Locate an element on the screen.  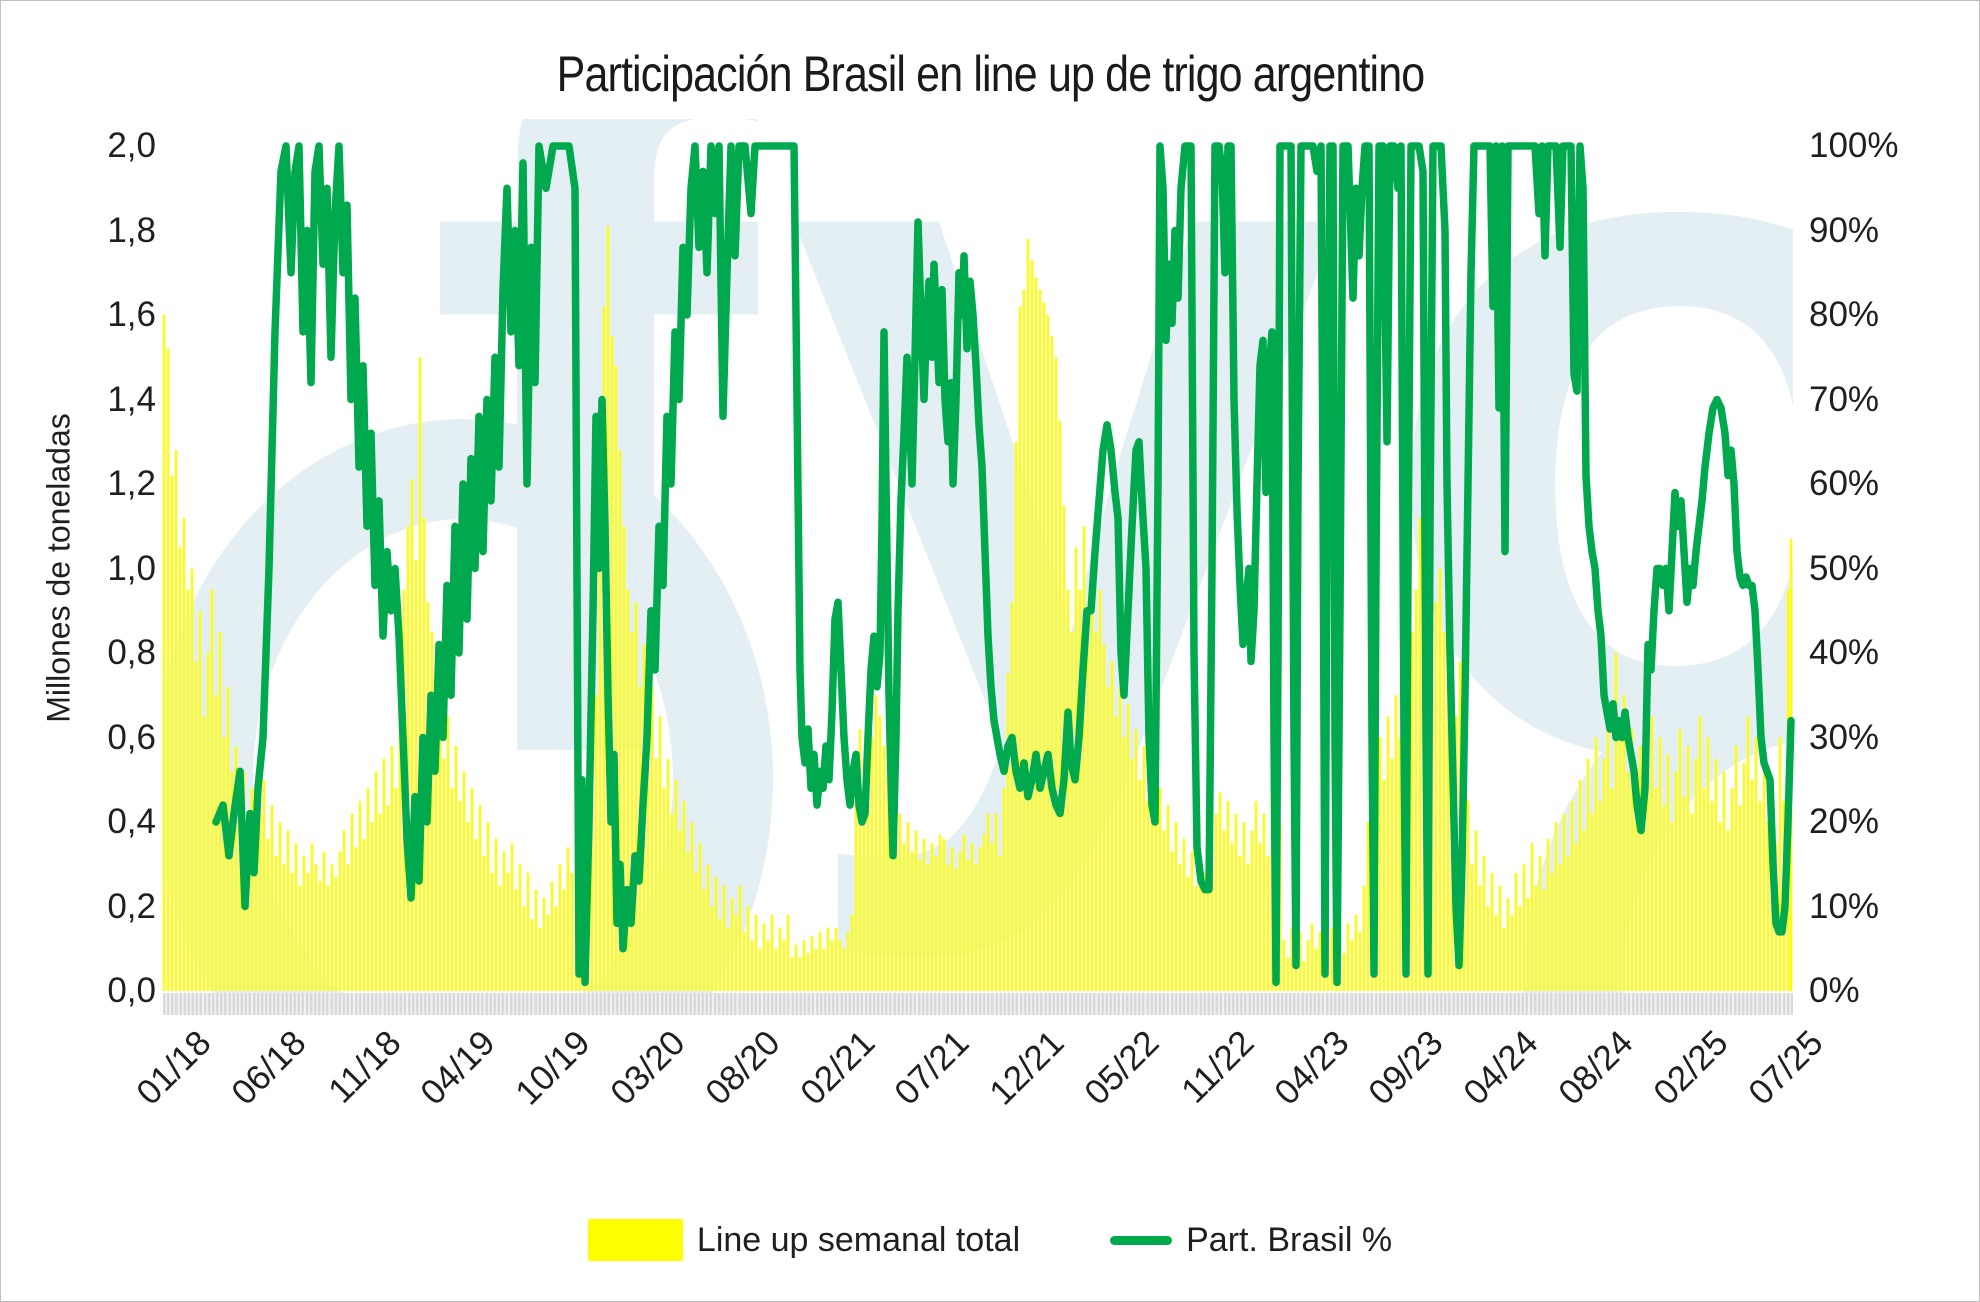
legend: Line up semanal total Part. Brasil % is located at coordinates (990, 1240).